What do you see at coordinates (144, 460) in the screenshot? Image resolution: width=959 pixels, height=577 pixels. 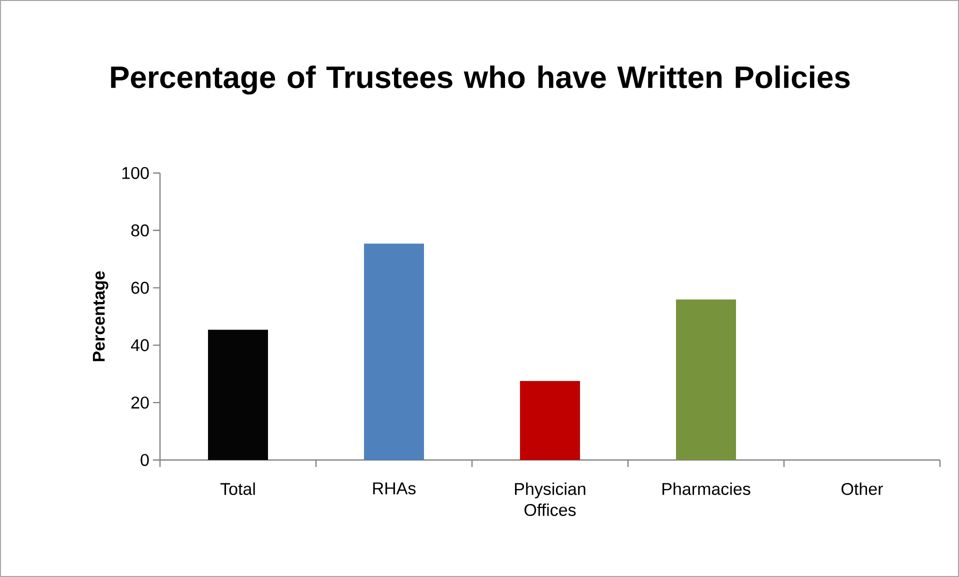 I see `y-tick-label: 0` at bounding box center [144, 460].